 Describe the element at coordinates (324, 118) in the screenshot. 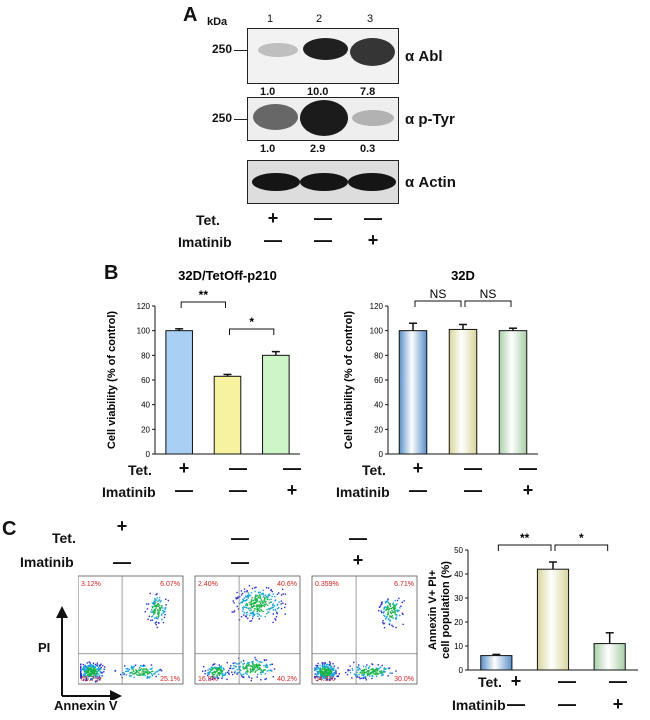

I see `blot-band` at that location.